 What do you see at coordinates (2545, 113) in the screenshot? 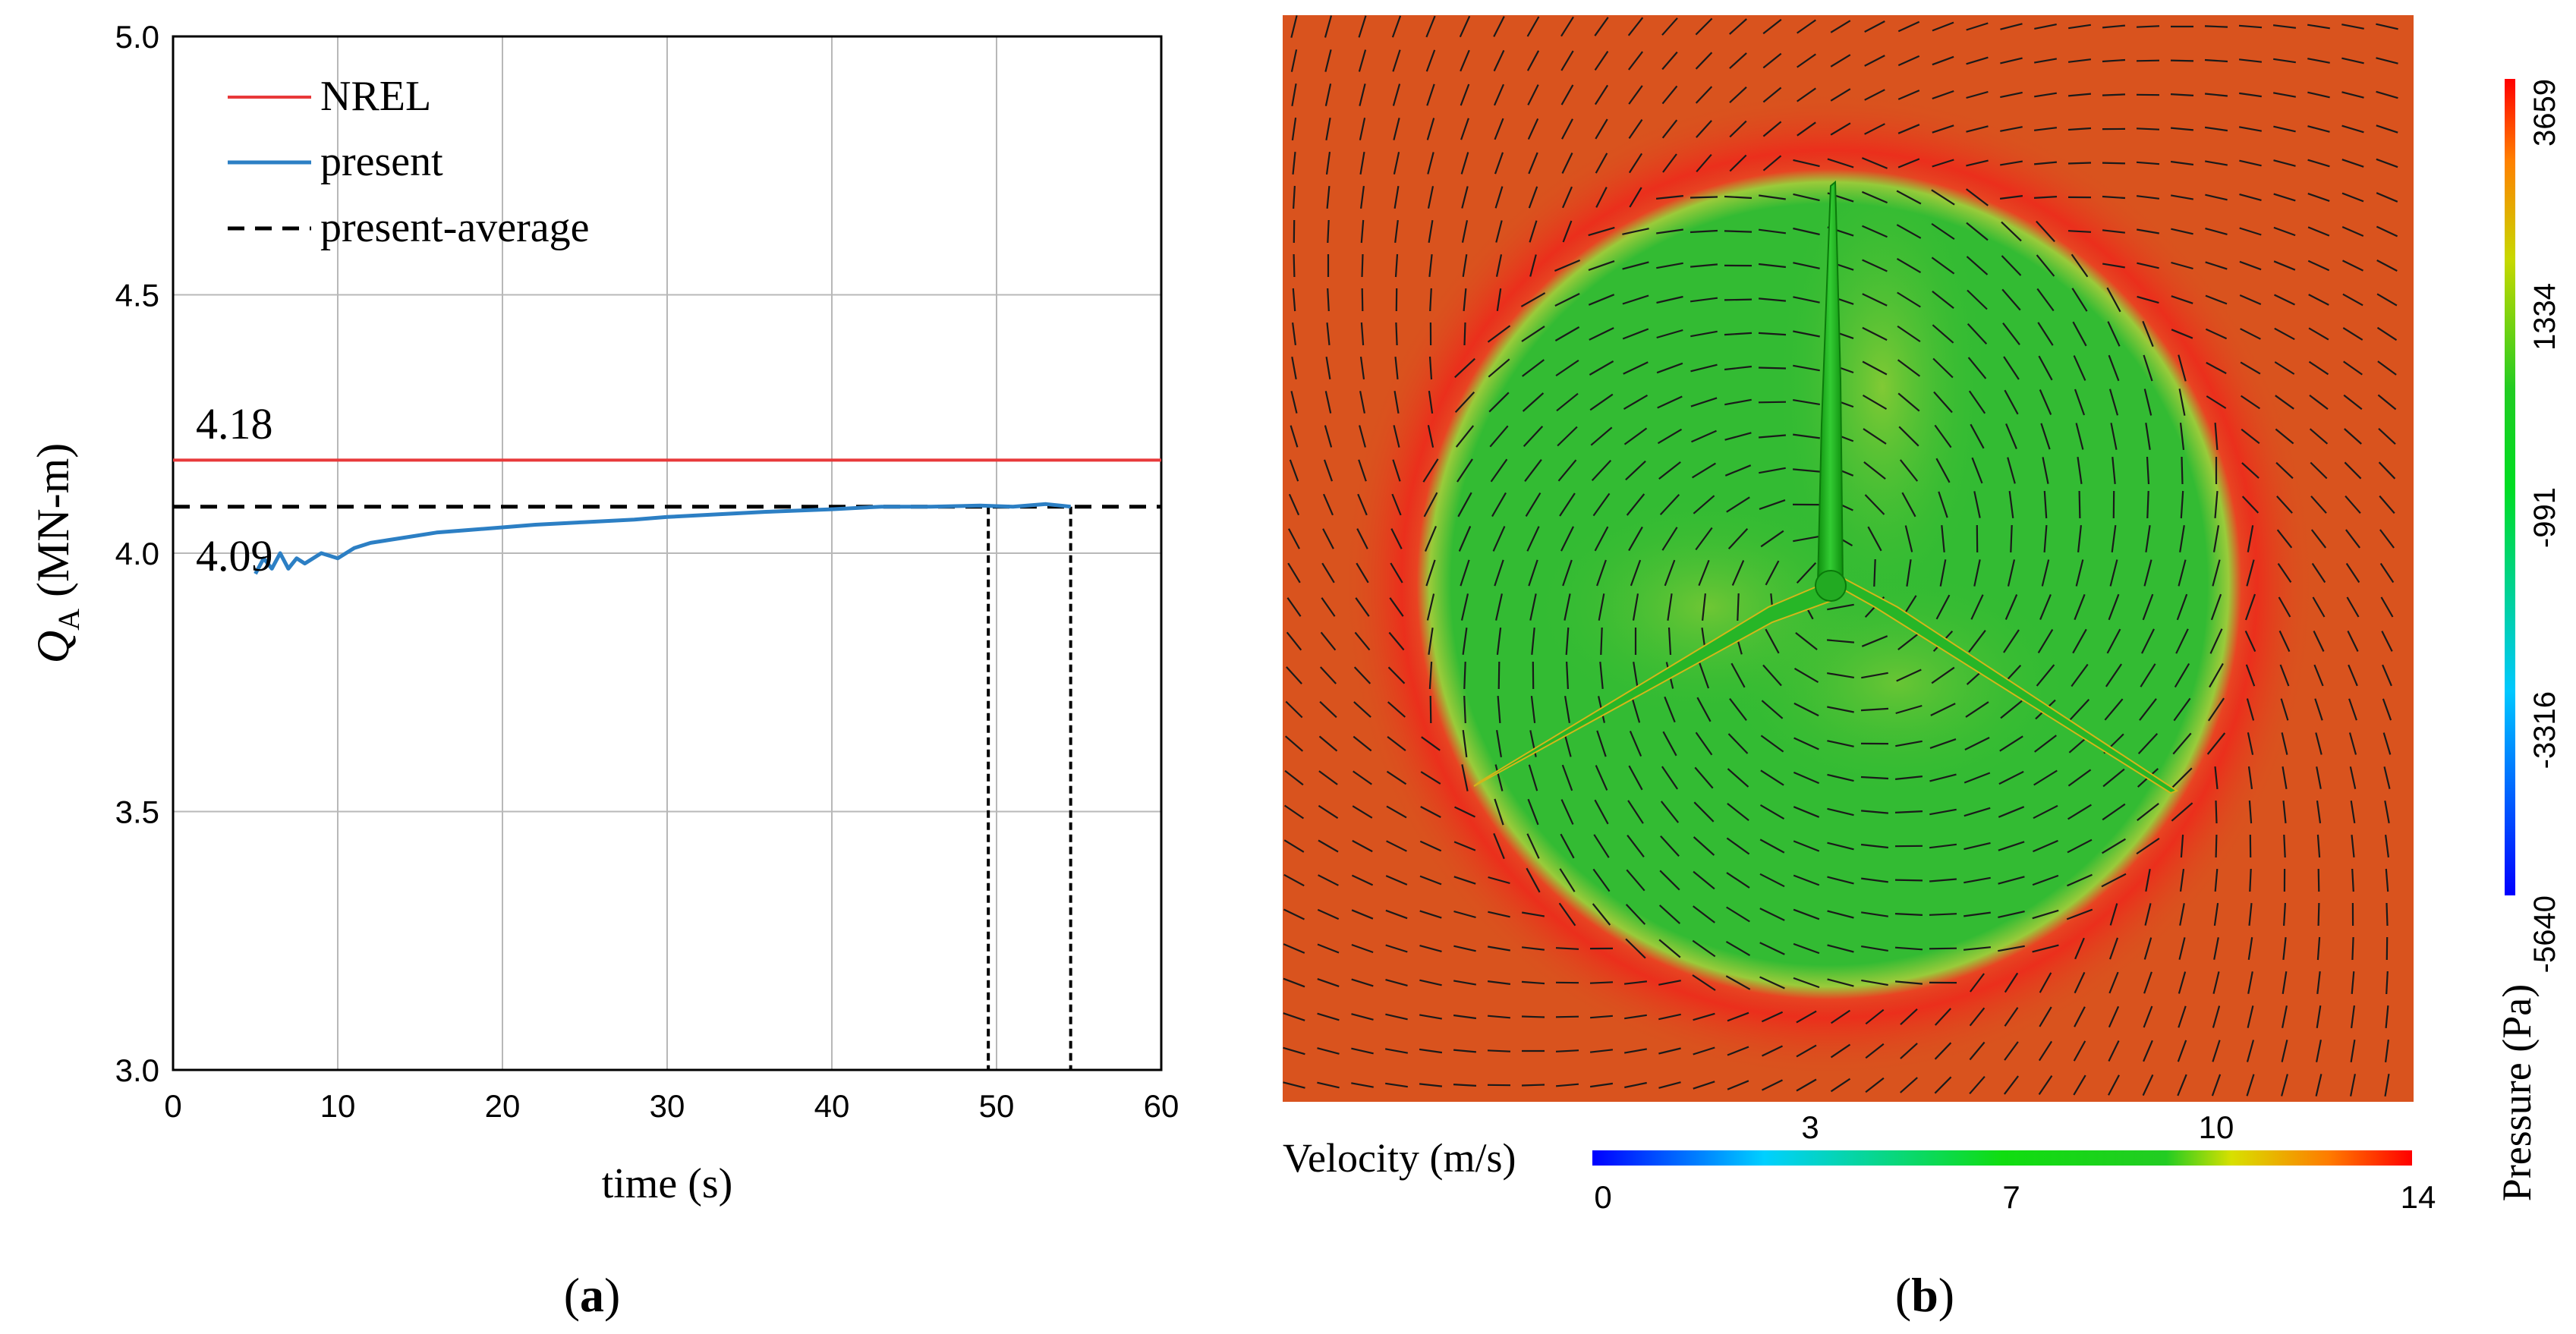
I see `pressure-tick: 3659` at bounding box center [2545, 113].